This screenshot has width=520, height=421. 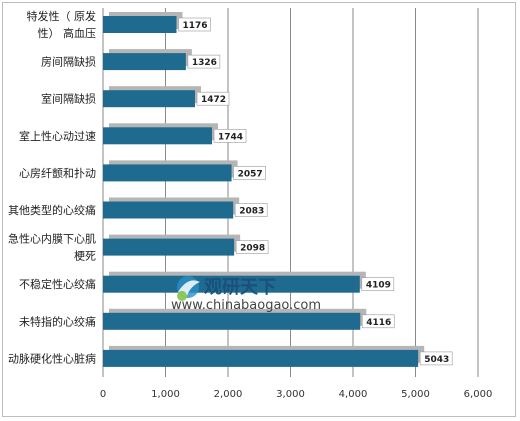 I want to click on data-label: 4116, so click(x=378, y=323).